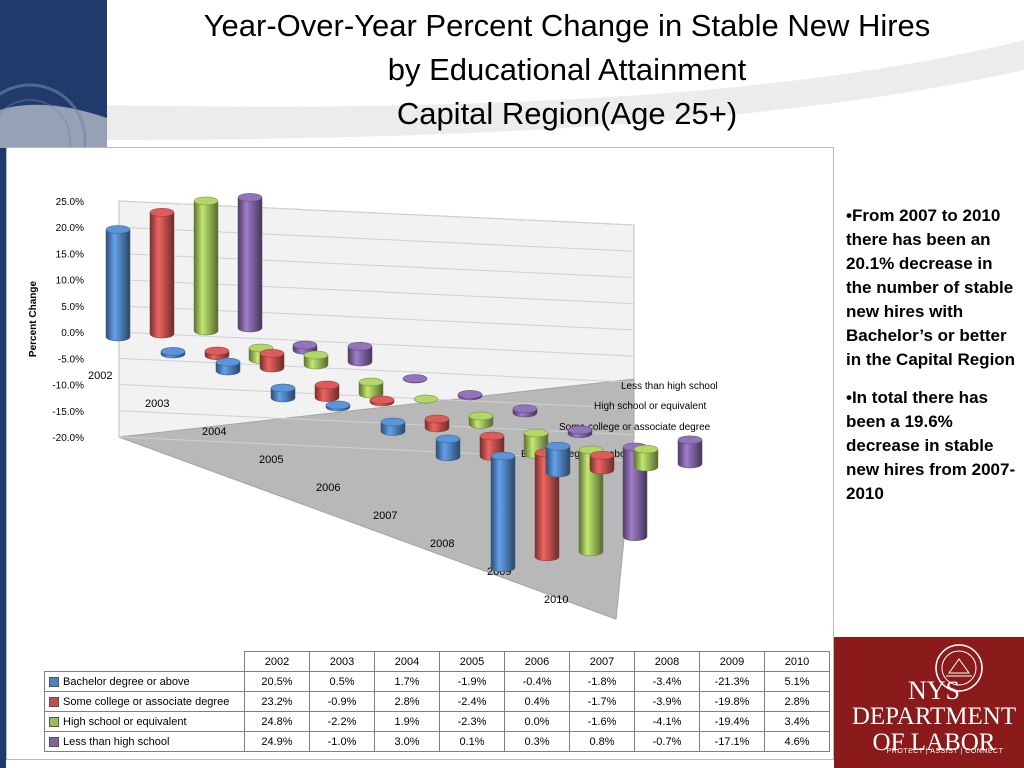  I want to click on category-label: 2004, so click(214, 432).